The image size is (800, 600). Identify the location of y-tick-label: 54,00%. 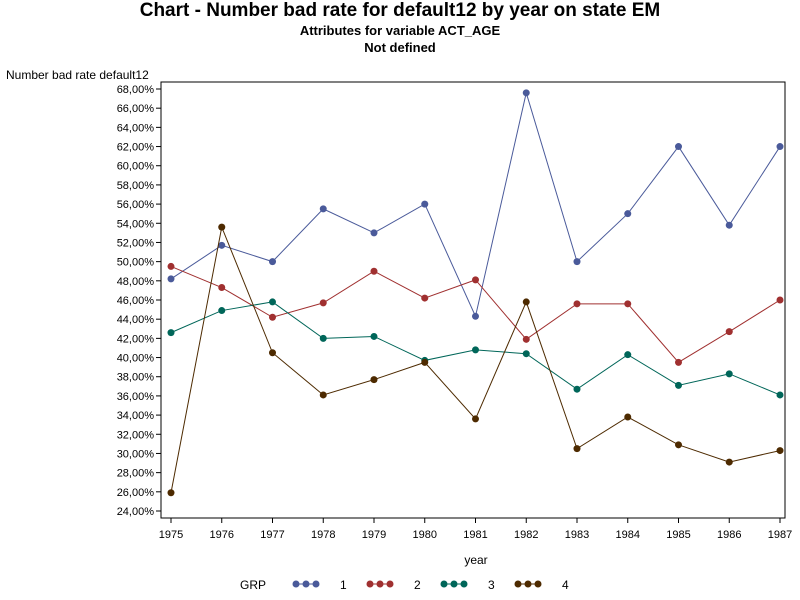
(136, 224).